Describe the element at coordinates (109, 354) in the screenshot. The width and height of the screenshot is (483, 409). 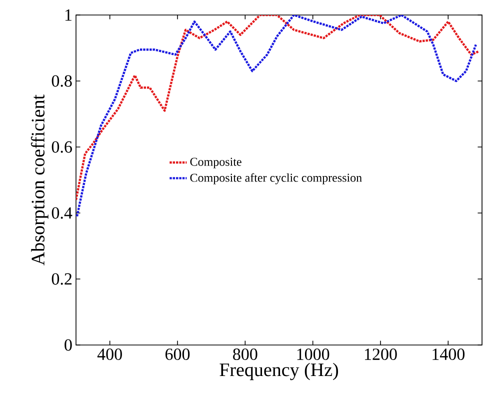
I see `x-tick-label: 400` at that location.